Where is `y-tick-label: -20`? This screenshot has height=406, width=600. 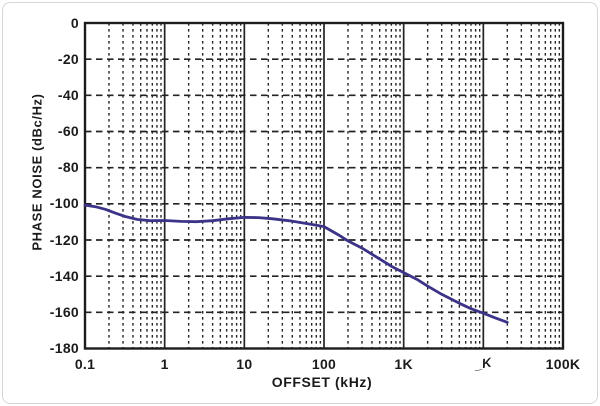
y-tick-label: -20 is located at coordinates (68, 58).